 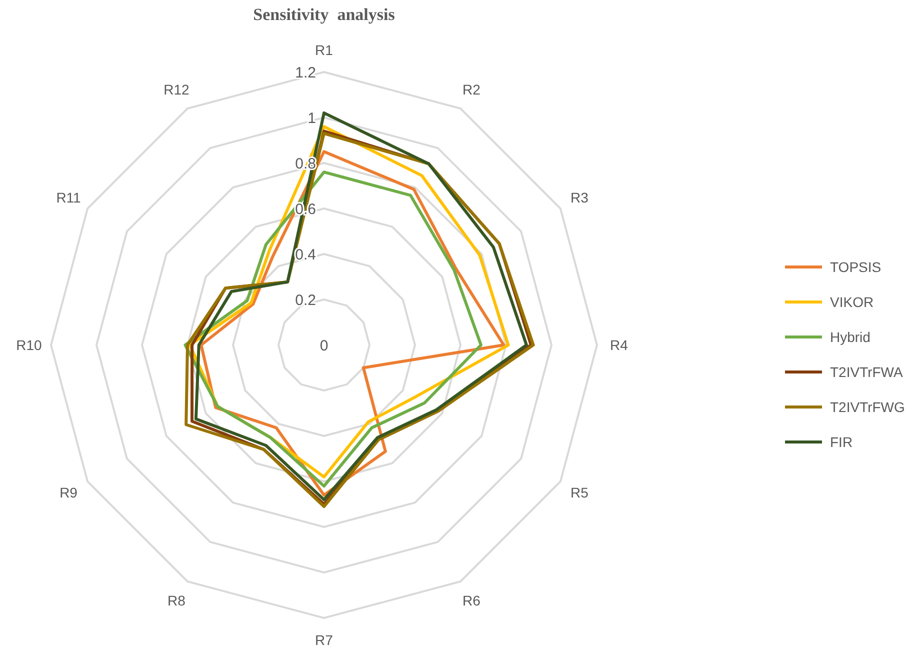 What do you see at coordinates (305, 255) in the screenshot?
I see `y-tick-label: 0.4` at bounding box center [305, 255].